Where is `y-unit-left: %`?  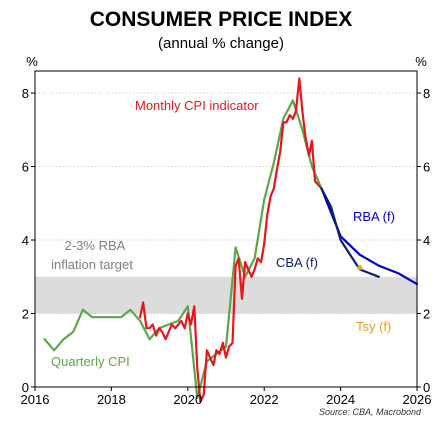
y-unit-left: % is located at coordinates (32, 61).